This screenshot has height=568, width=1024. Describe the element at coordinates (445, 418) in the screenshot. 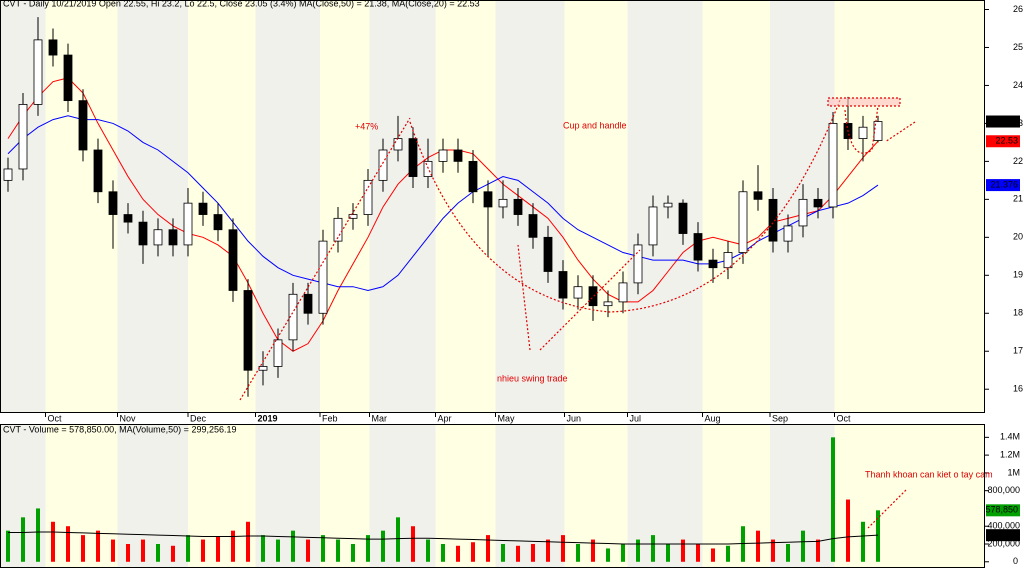

I see `x-tick-label: Apr` at that location.